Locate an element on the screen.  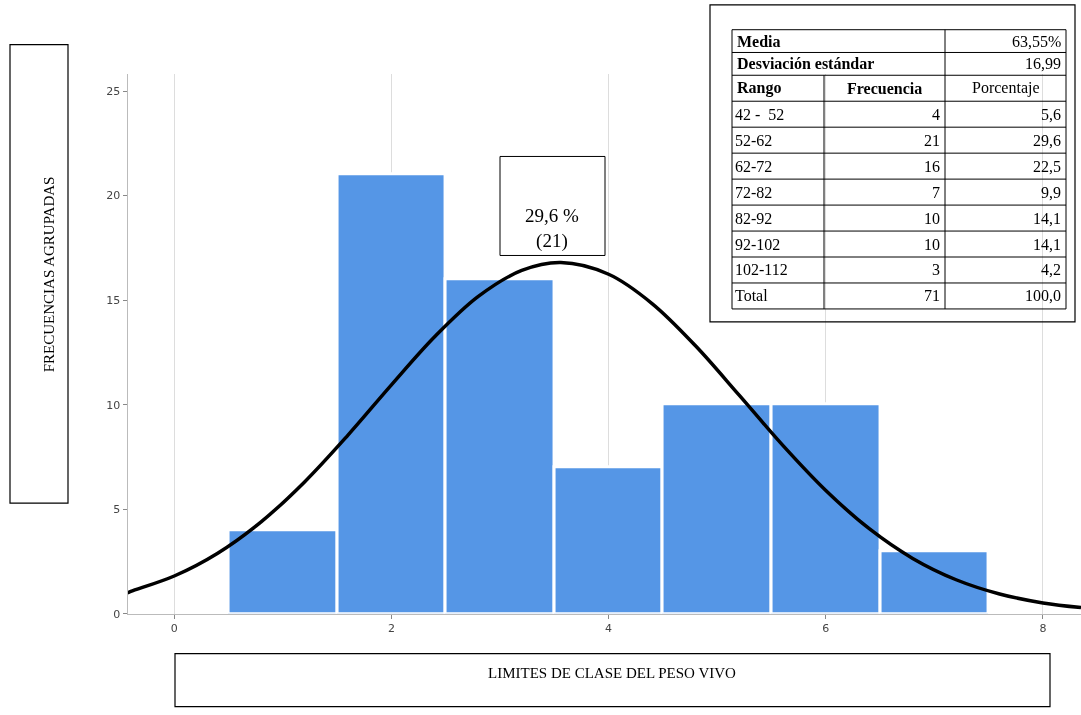
y-tick-label: 25 is located at coordinates (113, 91).